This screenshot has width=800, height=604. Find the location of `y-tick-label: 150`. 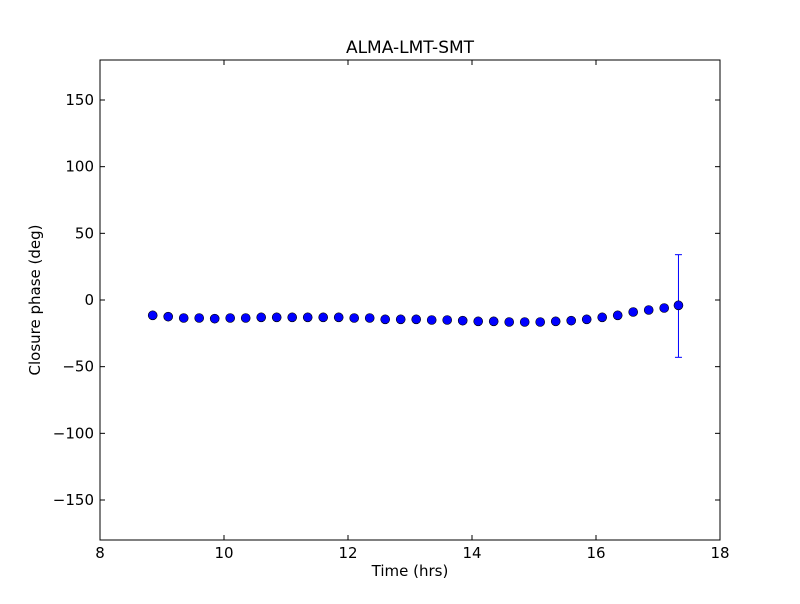

y-tick-label: 150 is located at coordinates (79, 100).